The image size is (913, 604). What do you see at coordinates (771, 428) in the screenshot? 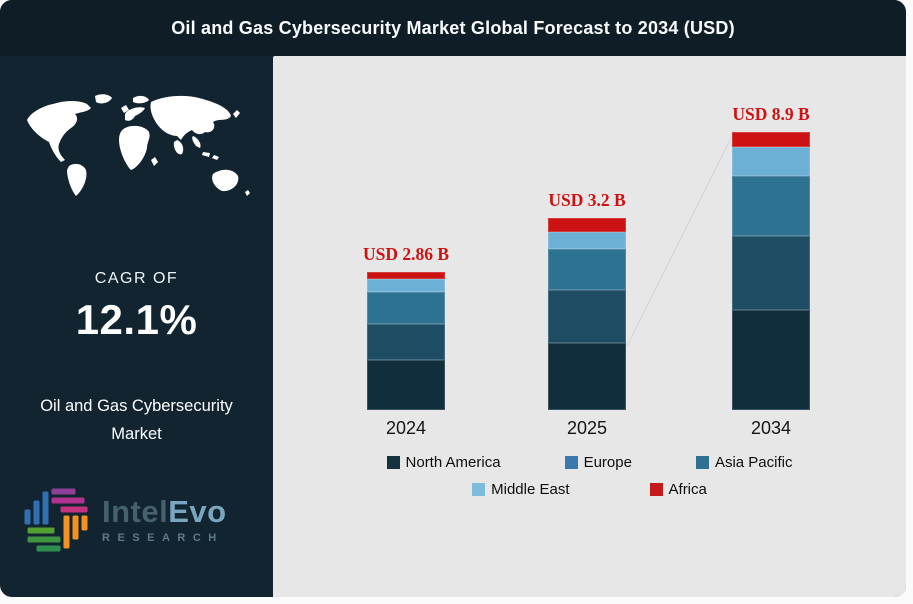
I see `axis-label-2034: 2034` at bounding box center [771, 428].